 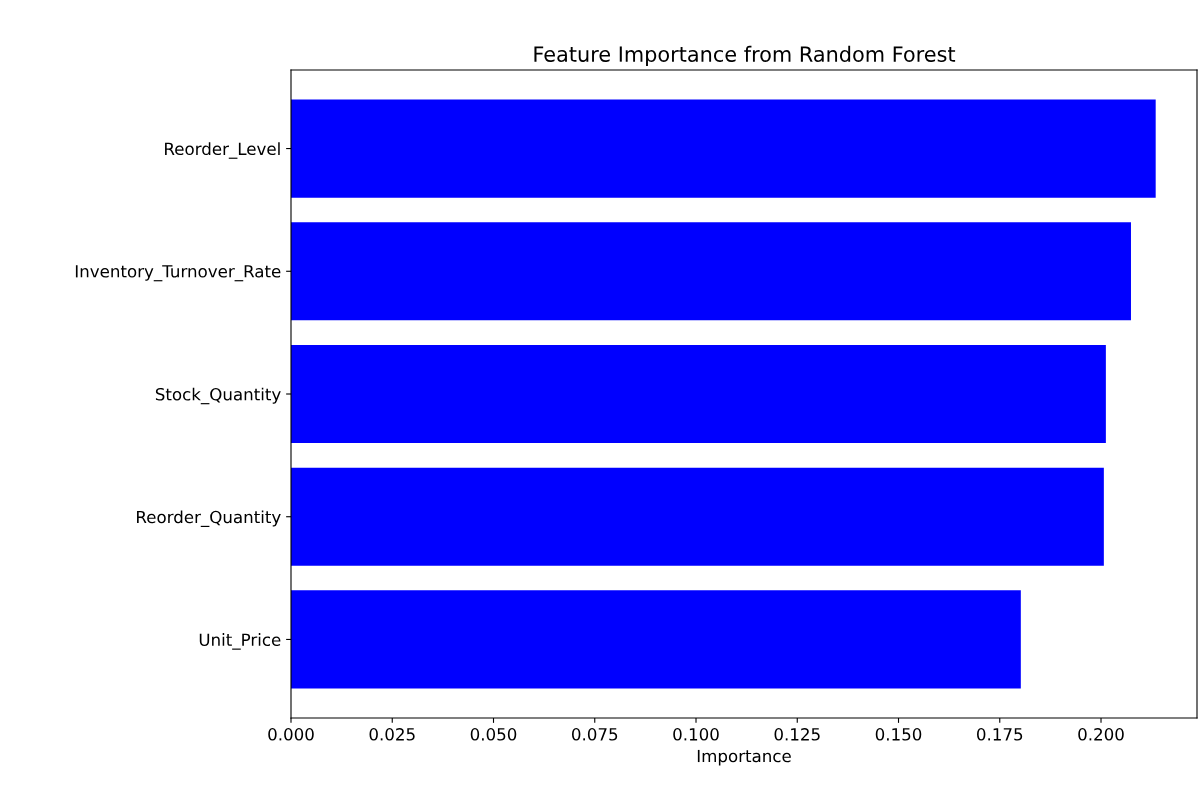 What do you see at coordinates (218, 396) in the screenshot?
I see `y-tick-label: Stock_Quantity` at bounding box center [218, 396].